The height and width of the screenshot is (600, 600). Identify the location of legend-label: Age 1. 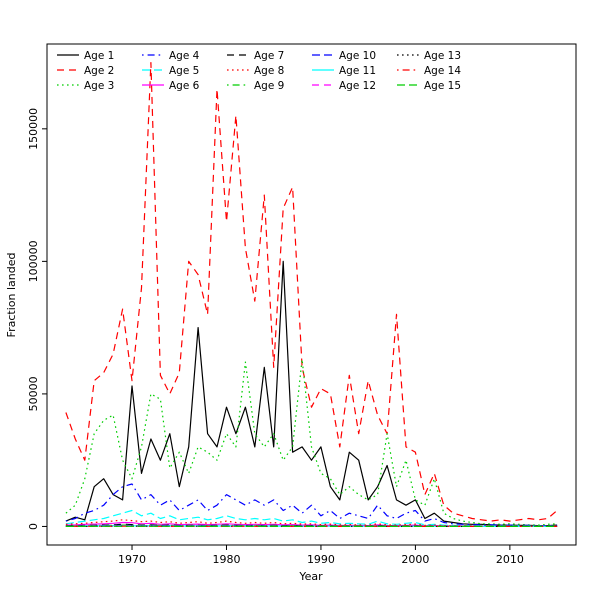
(99, 56).